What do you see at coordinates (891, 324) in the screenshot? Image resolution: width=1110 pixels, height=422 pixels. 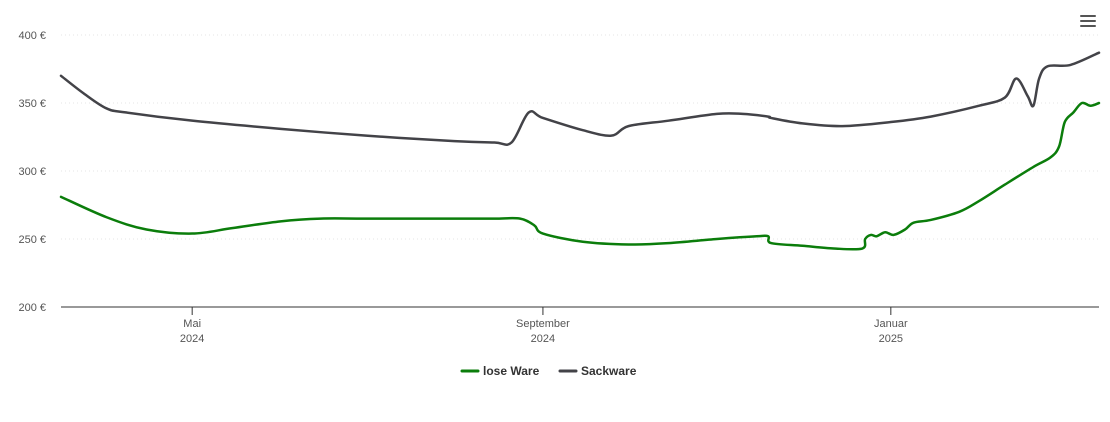 I see `x-tick-label: Januar` at bounding box center [891, 324].